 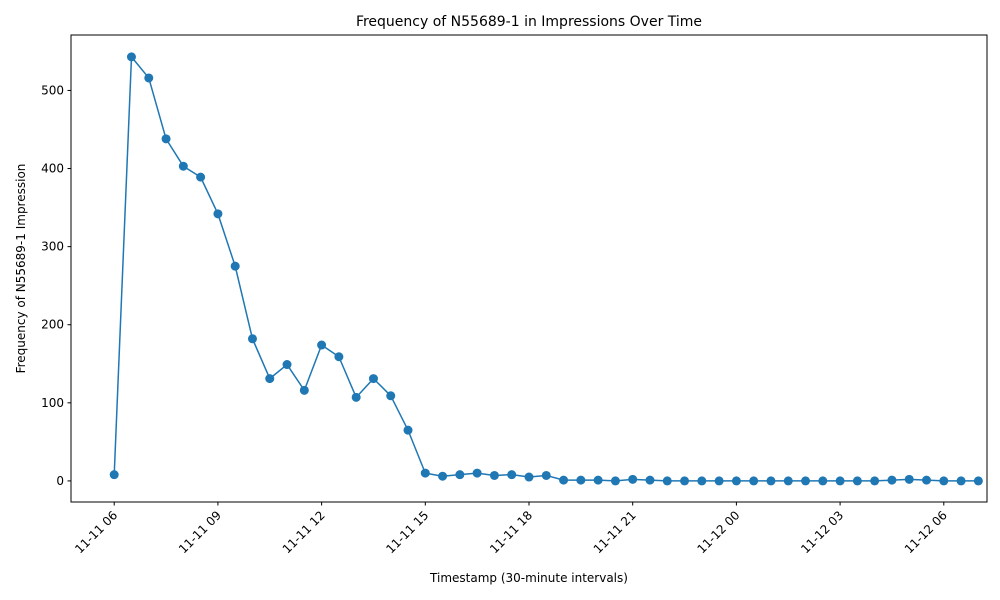 What do you see at coordinates (60, 481) in the screenshot?
I see `y-tick-label: 0` at bounding box center [60, 481].